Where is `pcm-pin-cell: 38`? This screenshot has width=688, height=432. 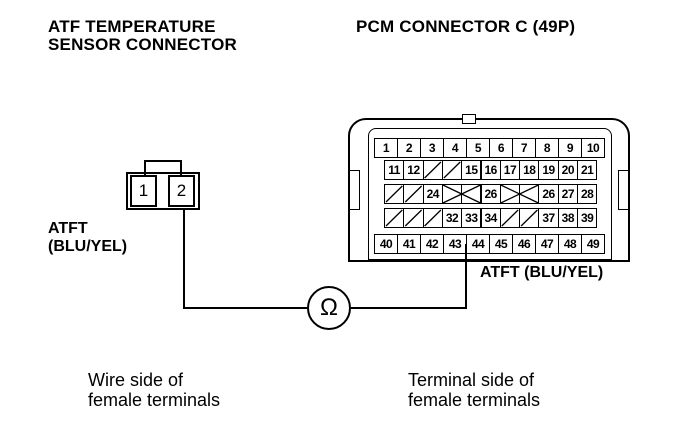
pcm-pin-cell: 38 is located at coordinates (567, 218).